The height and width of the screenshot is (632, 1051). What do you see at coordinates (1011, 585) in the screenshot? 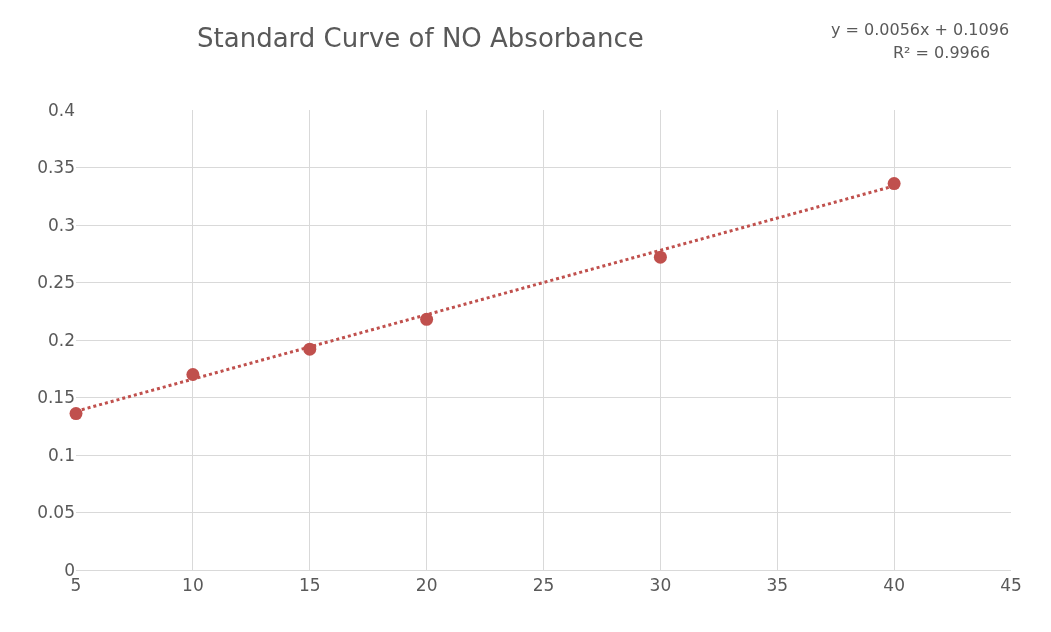
I see `x-tick-label: 45` at bounding box center [1011, 585].